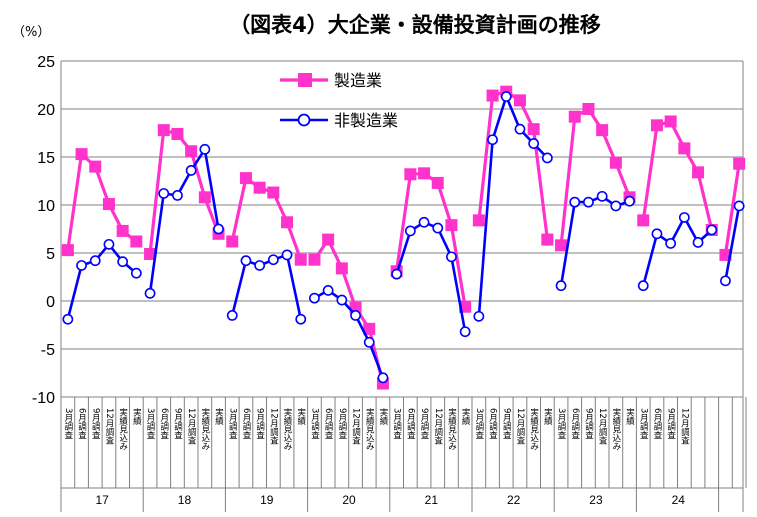 Image resolution: width=757 pixels, height=517 pixels. What do you see at coordinates (514, 500) in the screenshot?
I see `year-label: 22` at bounding box center [514, 500].